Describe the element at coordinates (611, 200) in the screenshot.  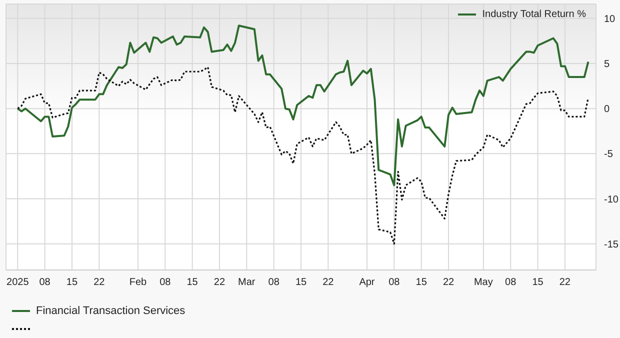
I see `y-tick-label: -10` at that location.